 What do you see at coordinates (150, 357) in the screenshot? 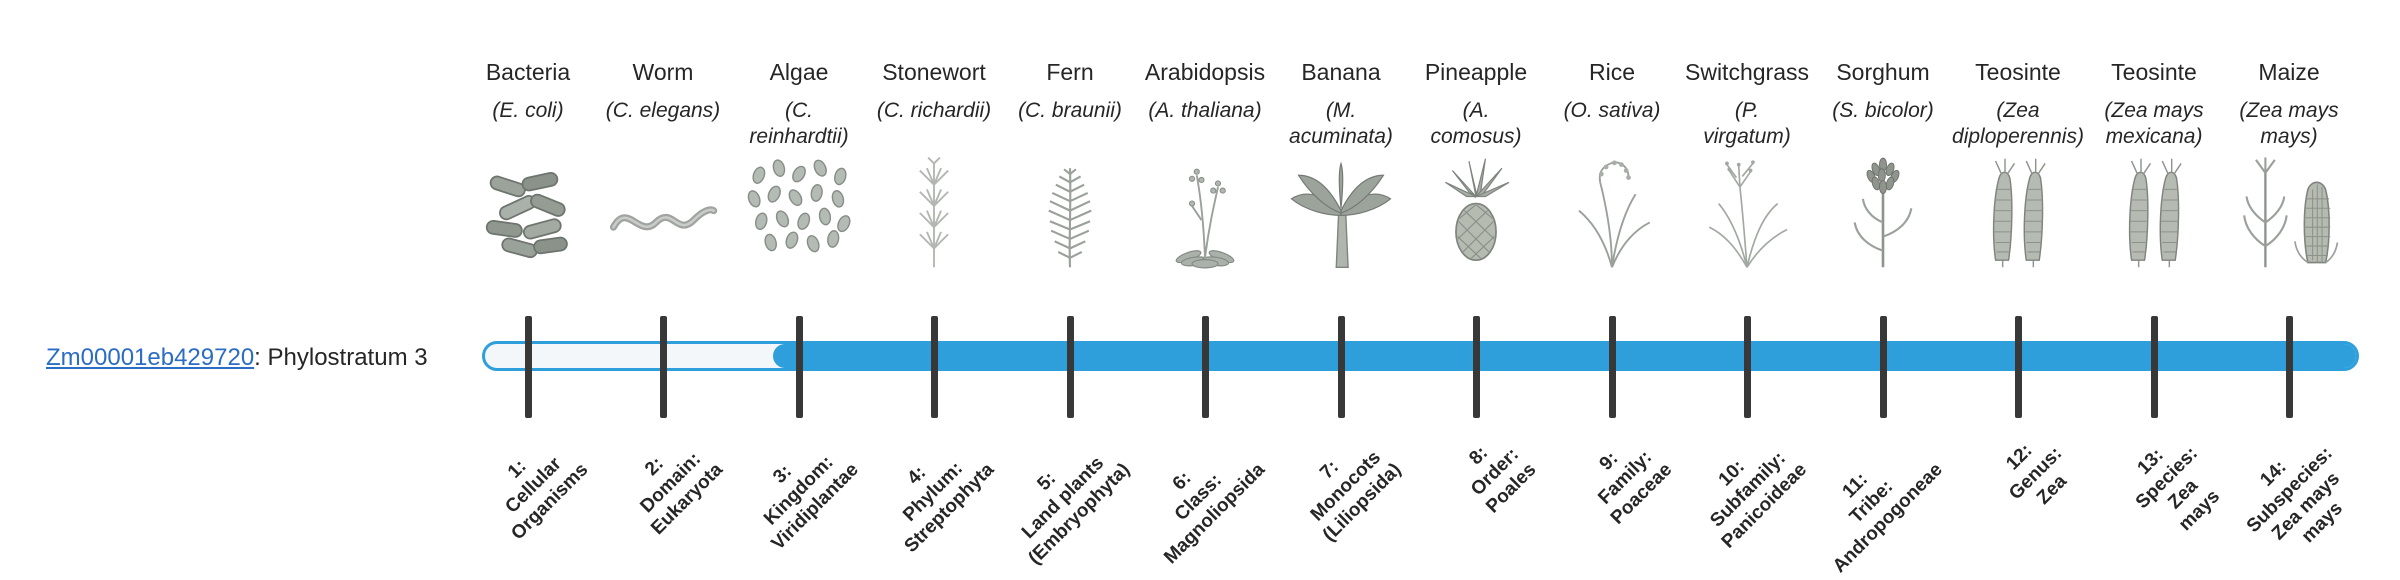
I see `gene-link: Zm00001eb429720` at bounding box center [150, 357].